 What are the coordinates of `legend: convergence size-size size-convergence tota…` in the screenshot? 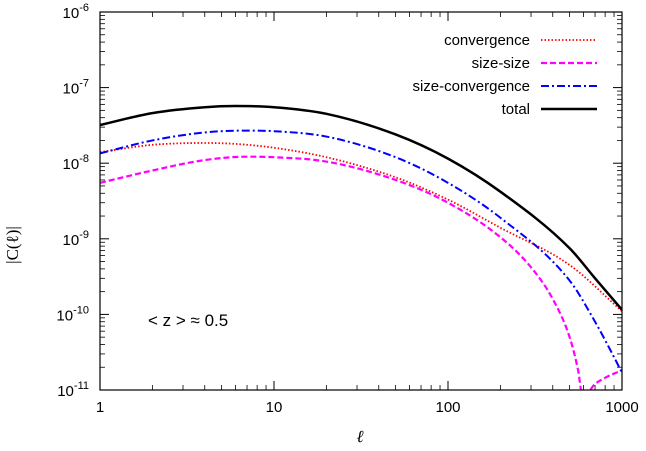 It's located at (504, 75).